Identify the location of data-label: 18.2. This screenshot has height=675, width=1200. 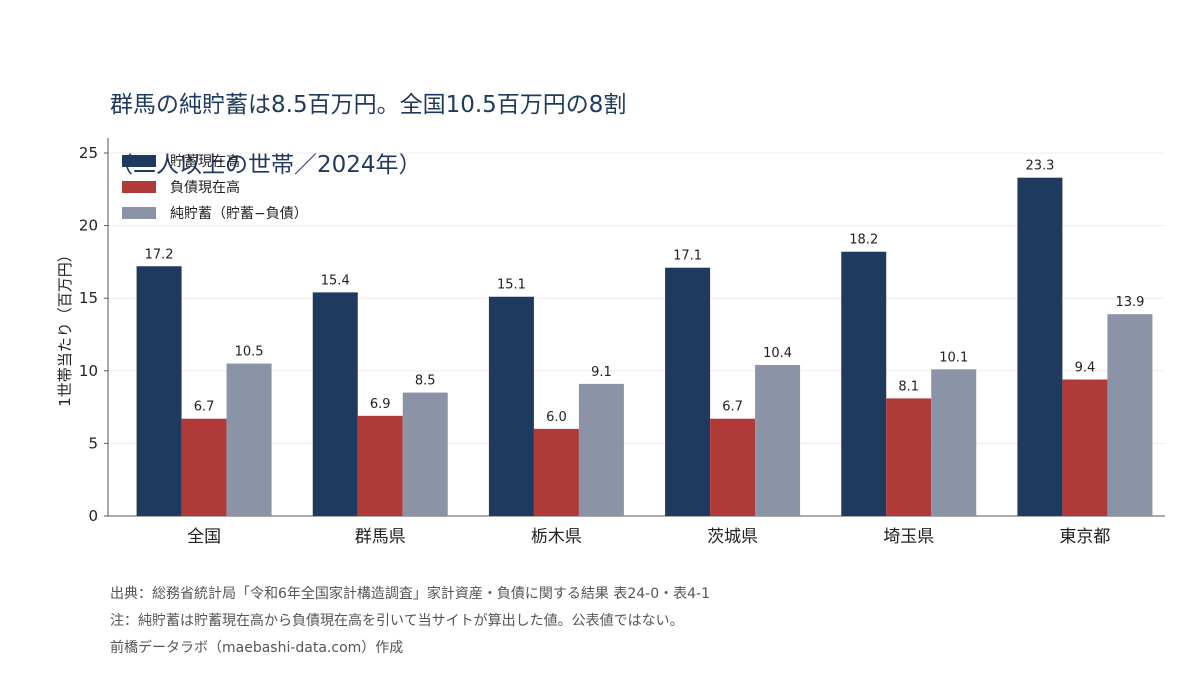
(863, 240).